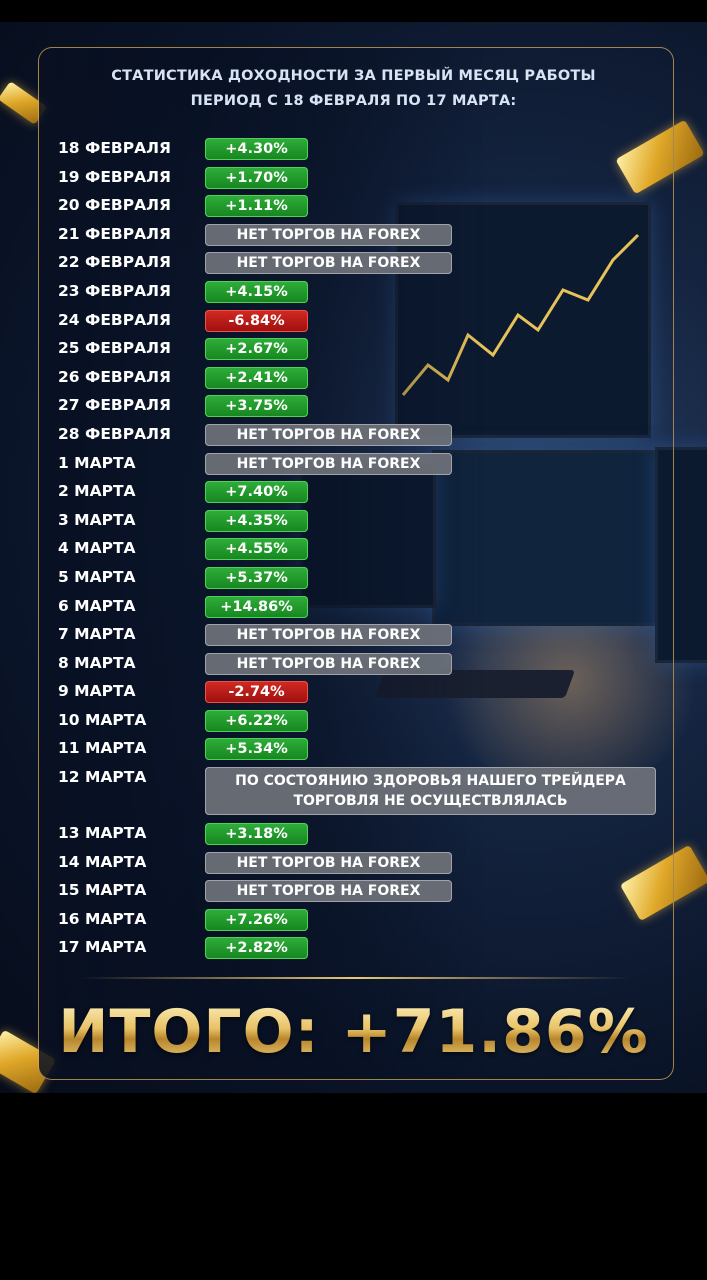 Image resolution: width=707 pixels, height=1280 pixels. Describe the element at coordinates (97, 548) in the screenshot. I see `date-label: 4 МАРТА` at that location.